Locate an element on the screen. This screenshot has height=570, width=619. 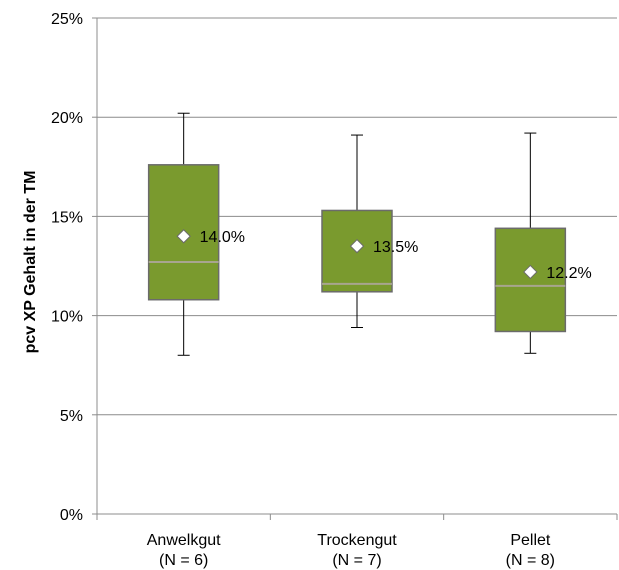
box-trockengut: 13.5% is located at coordinates (369, 231).